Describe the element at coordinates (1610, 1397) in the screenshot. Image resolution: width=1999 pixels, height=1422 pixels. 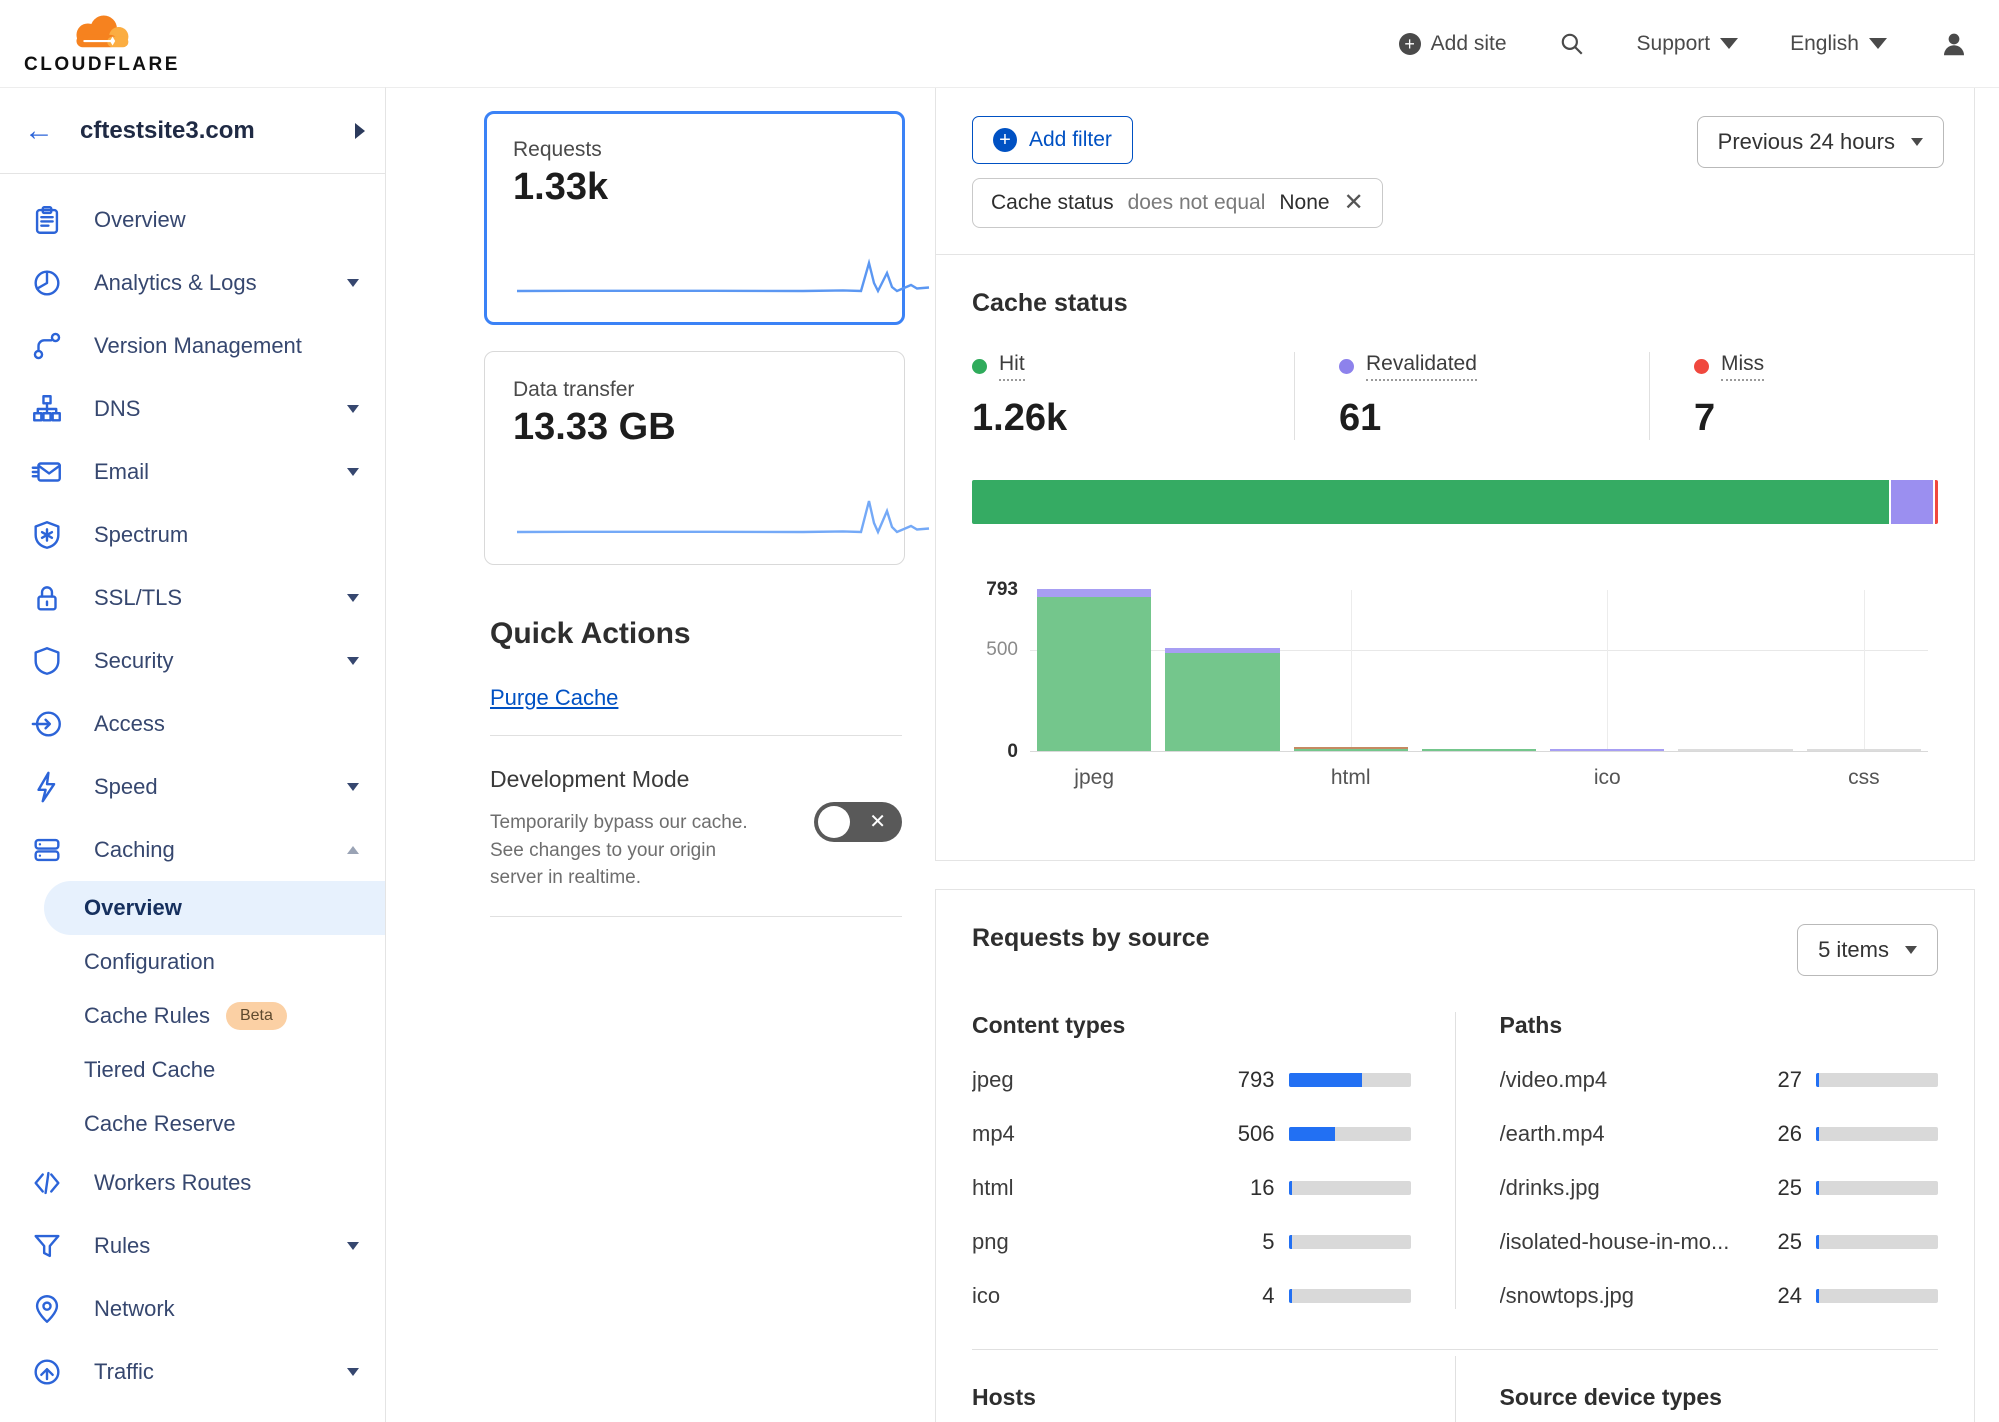
I see `devices-title: Source device types` at that location.